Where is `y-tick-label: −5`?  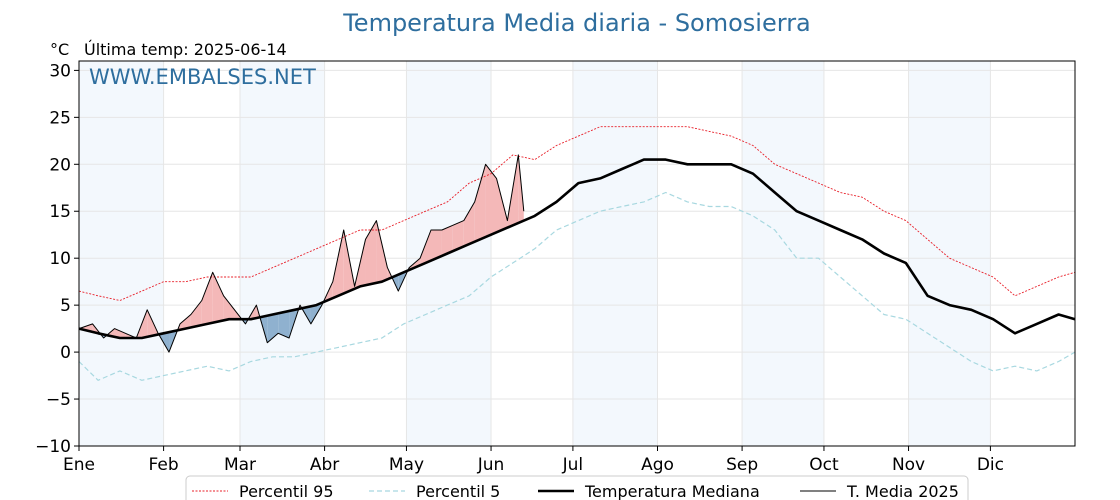
y-tick-label: −5 is located at coordinates (58, 400).